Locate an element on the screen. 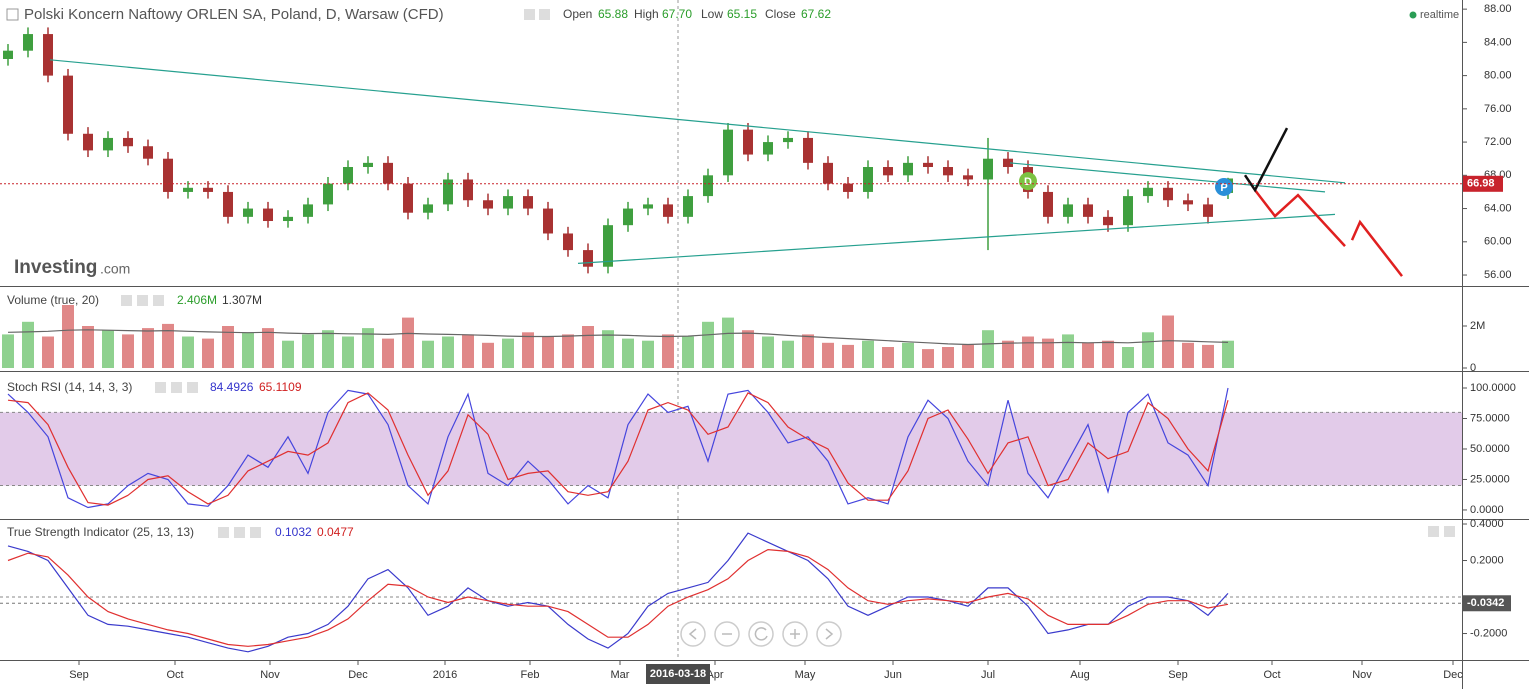 The image size is (1529, 689). scroll-left-button is located at coordinates (693, 634).